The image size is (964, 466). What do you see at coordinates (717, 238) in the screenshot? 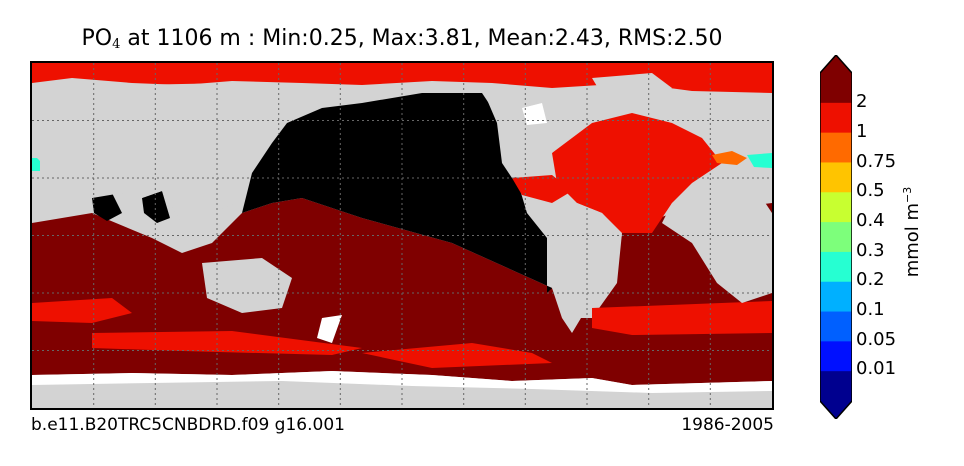
I see `africa-land` at bounding box center [717, 238].